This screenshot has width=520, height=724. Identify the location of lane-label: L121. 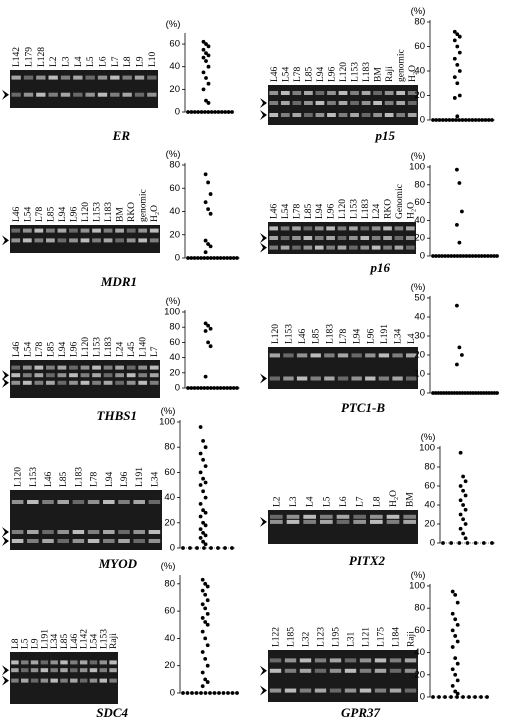
(367, 637).